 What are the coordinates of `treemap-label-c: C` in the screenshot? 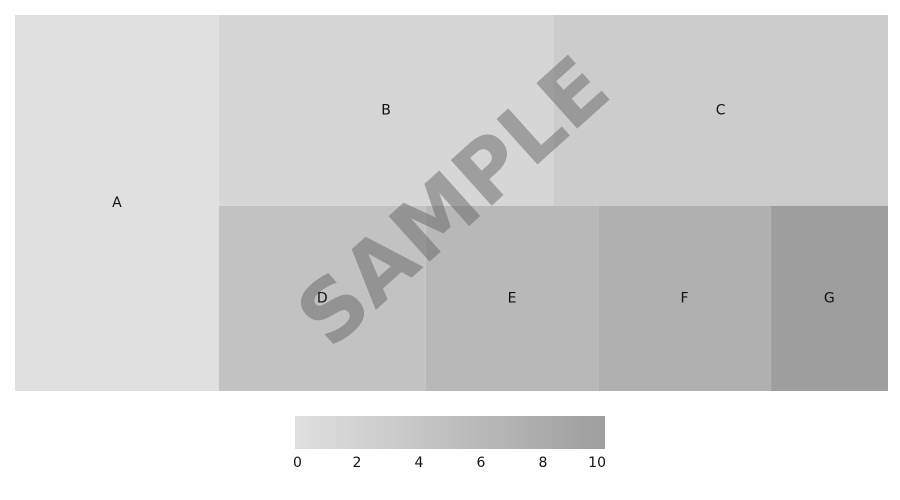 It's located at (721, 110).